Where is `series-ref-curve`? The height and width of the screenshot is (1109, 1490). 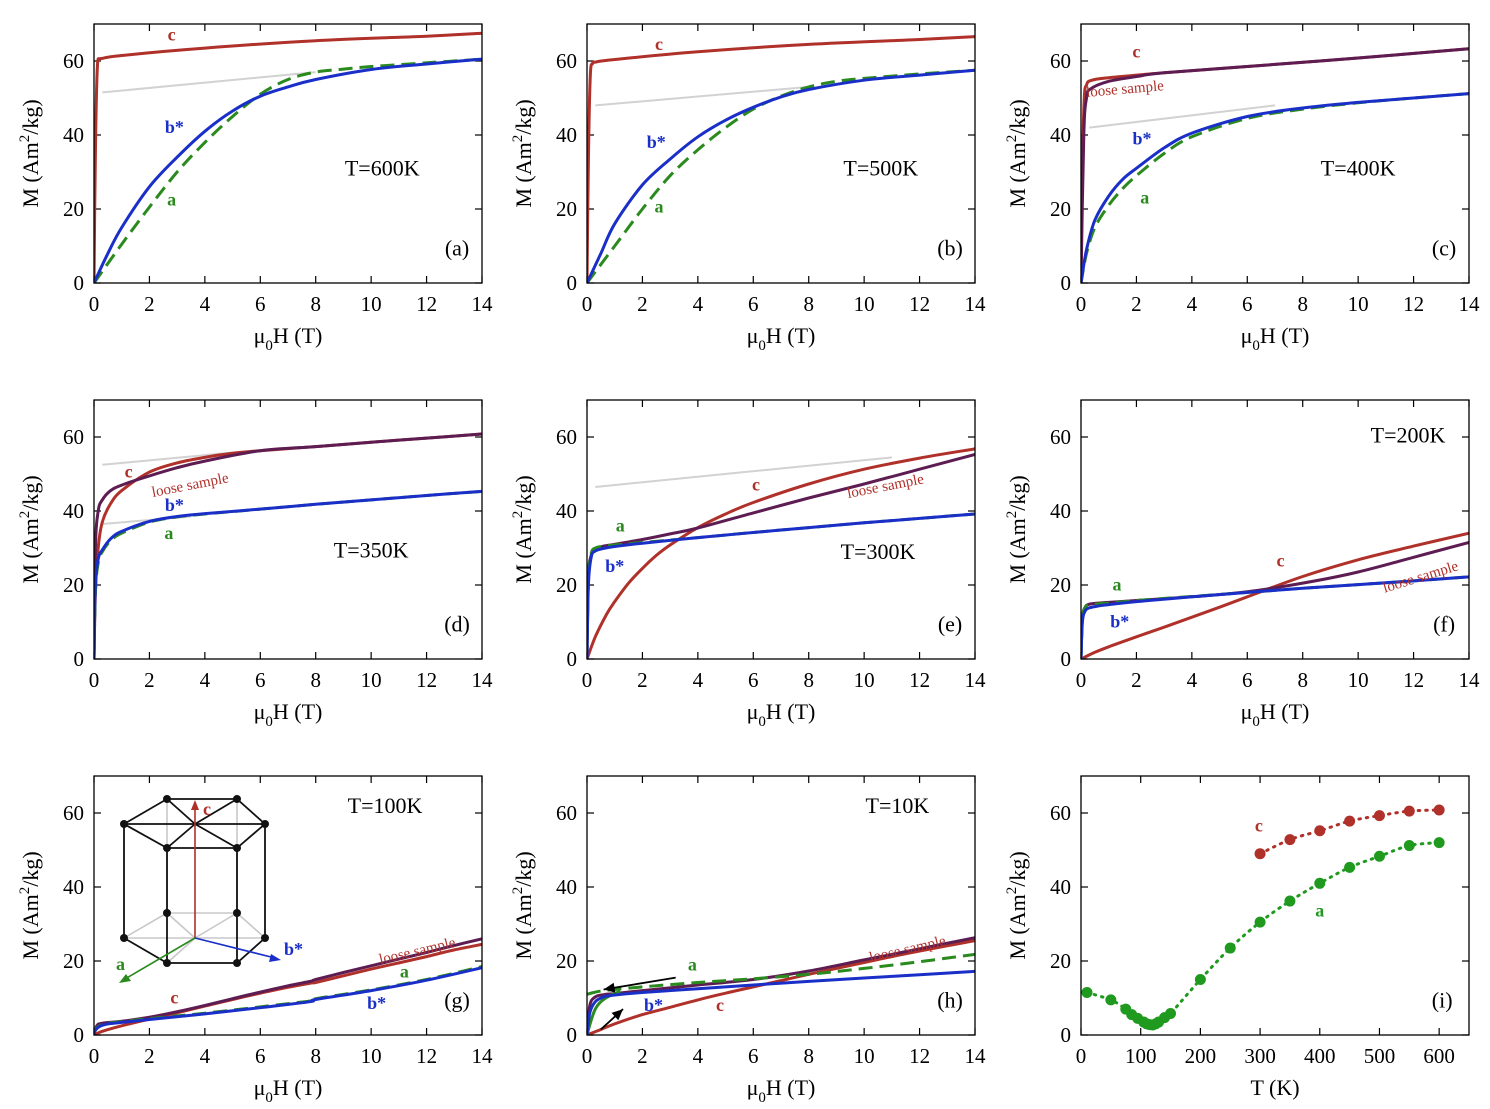 series-ref-curve is located at coordinates (1182, 116).